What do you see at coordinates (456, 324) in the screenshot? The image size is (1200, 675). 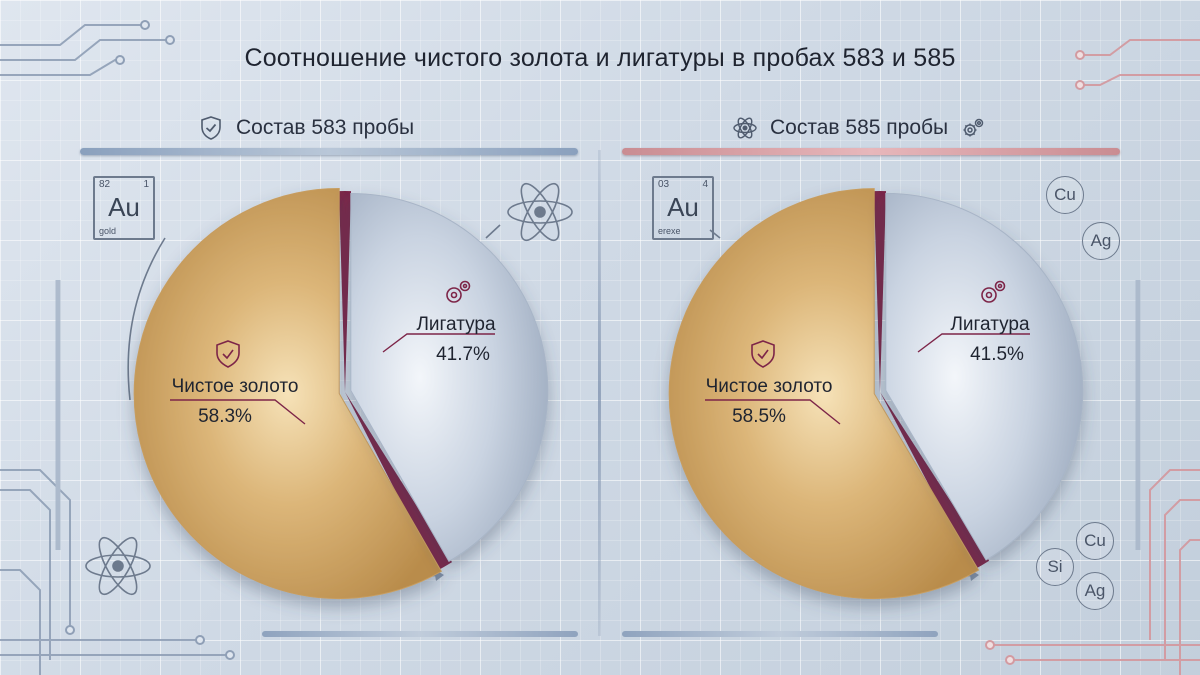 I see `slice-label-alloy-583: Лигатура` at bounding box center [456, 324].